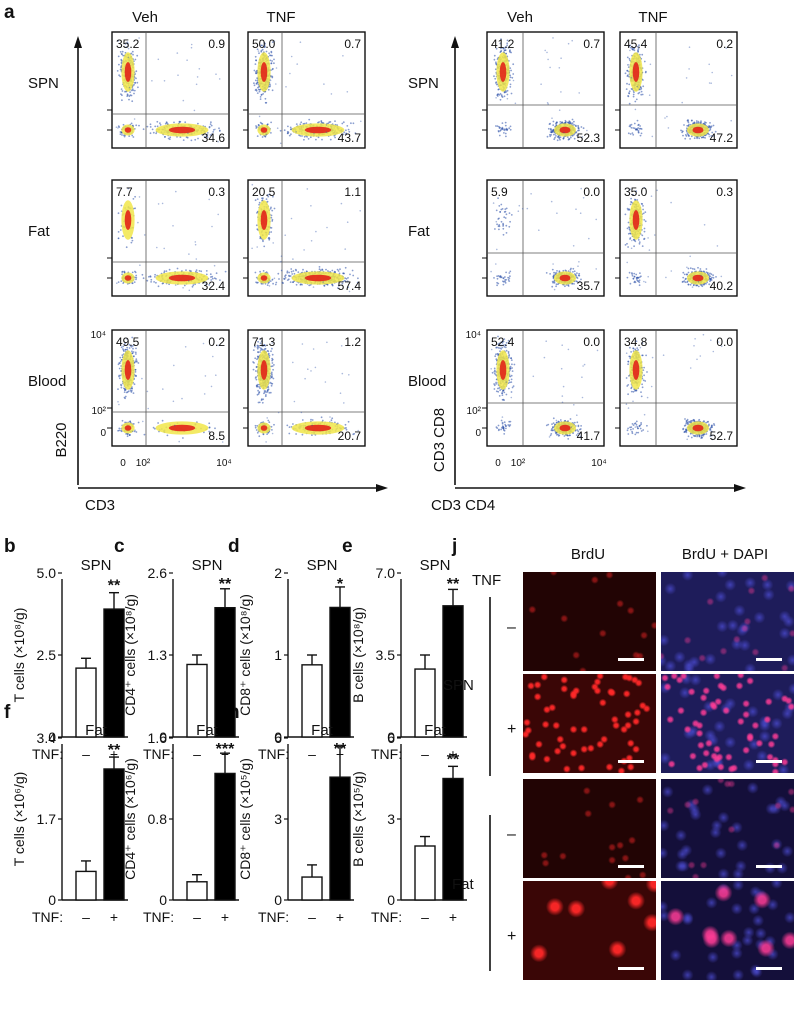 The width and height of the screenshot is (800, 1009). Describe the element at coordinates (463, 505) in the screenshot. I see `flow-x-axis-label: CD3 CD4` at that location.